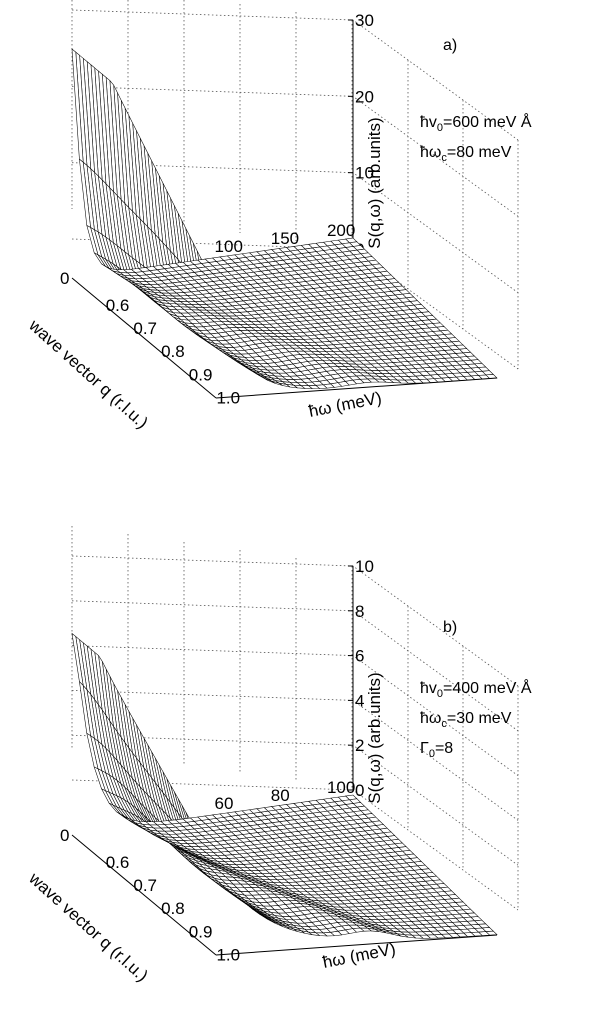 The image size is (595, 1035). Describe the element at coordinates (476, 689) in the screenshot. I see `parameter-annotation: ħv0=400 meV Å` at that location.